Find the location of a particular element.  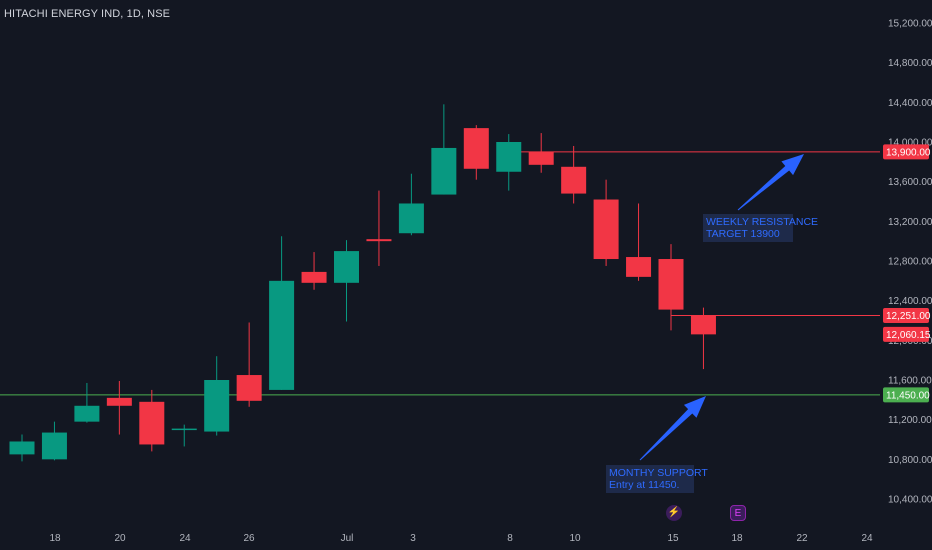

x-tick-label: 22 is located at coordinates (802, 538).